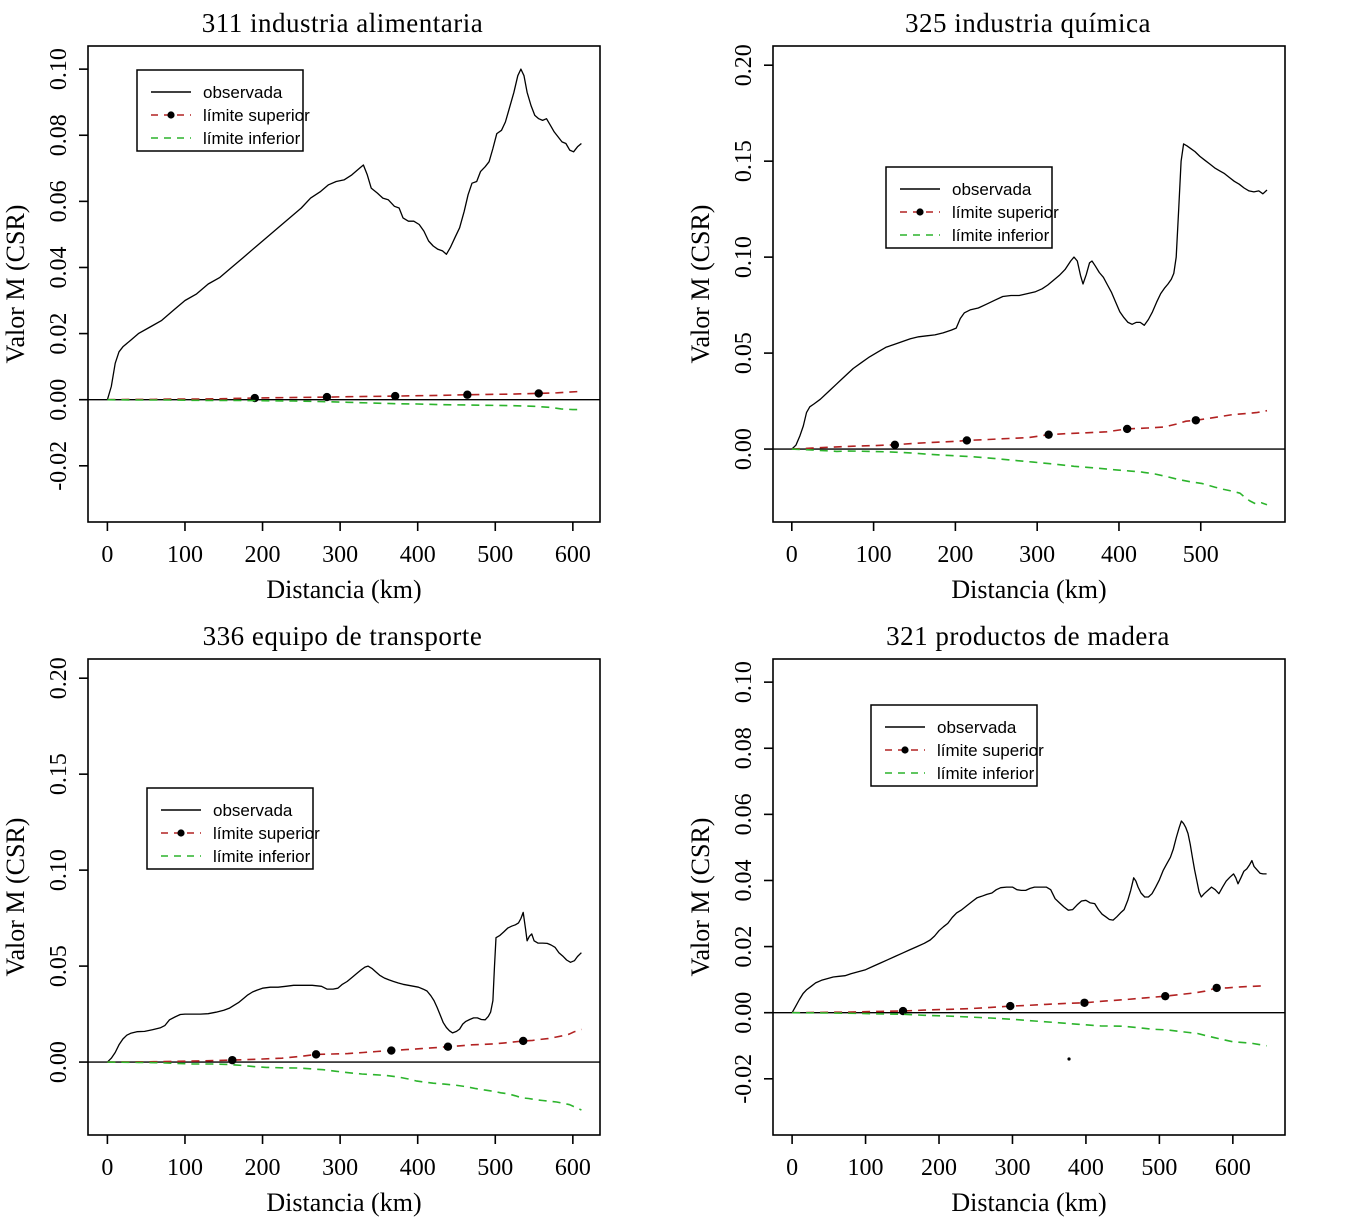 Image resolution: width=1371 pixels, height=1226 pixels. I want to click on y-tick-label: 0.04, so click(59, 267).